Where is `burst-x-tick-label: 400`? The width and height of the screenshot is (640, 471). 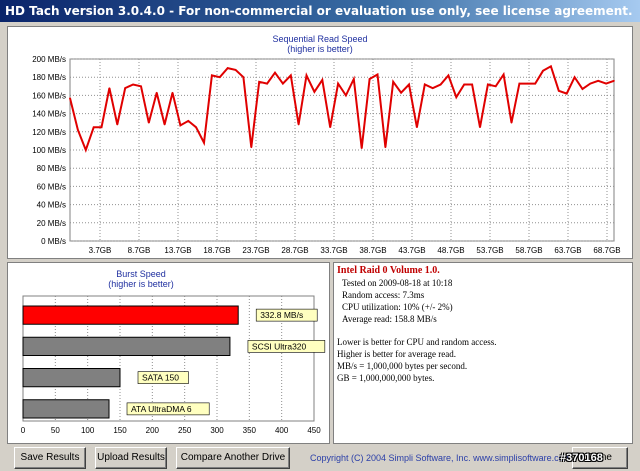 burst-x-tick-label: 400 is located at coordinates (282, 430).